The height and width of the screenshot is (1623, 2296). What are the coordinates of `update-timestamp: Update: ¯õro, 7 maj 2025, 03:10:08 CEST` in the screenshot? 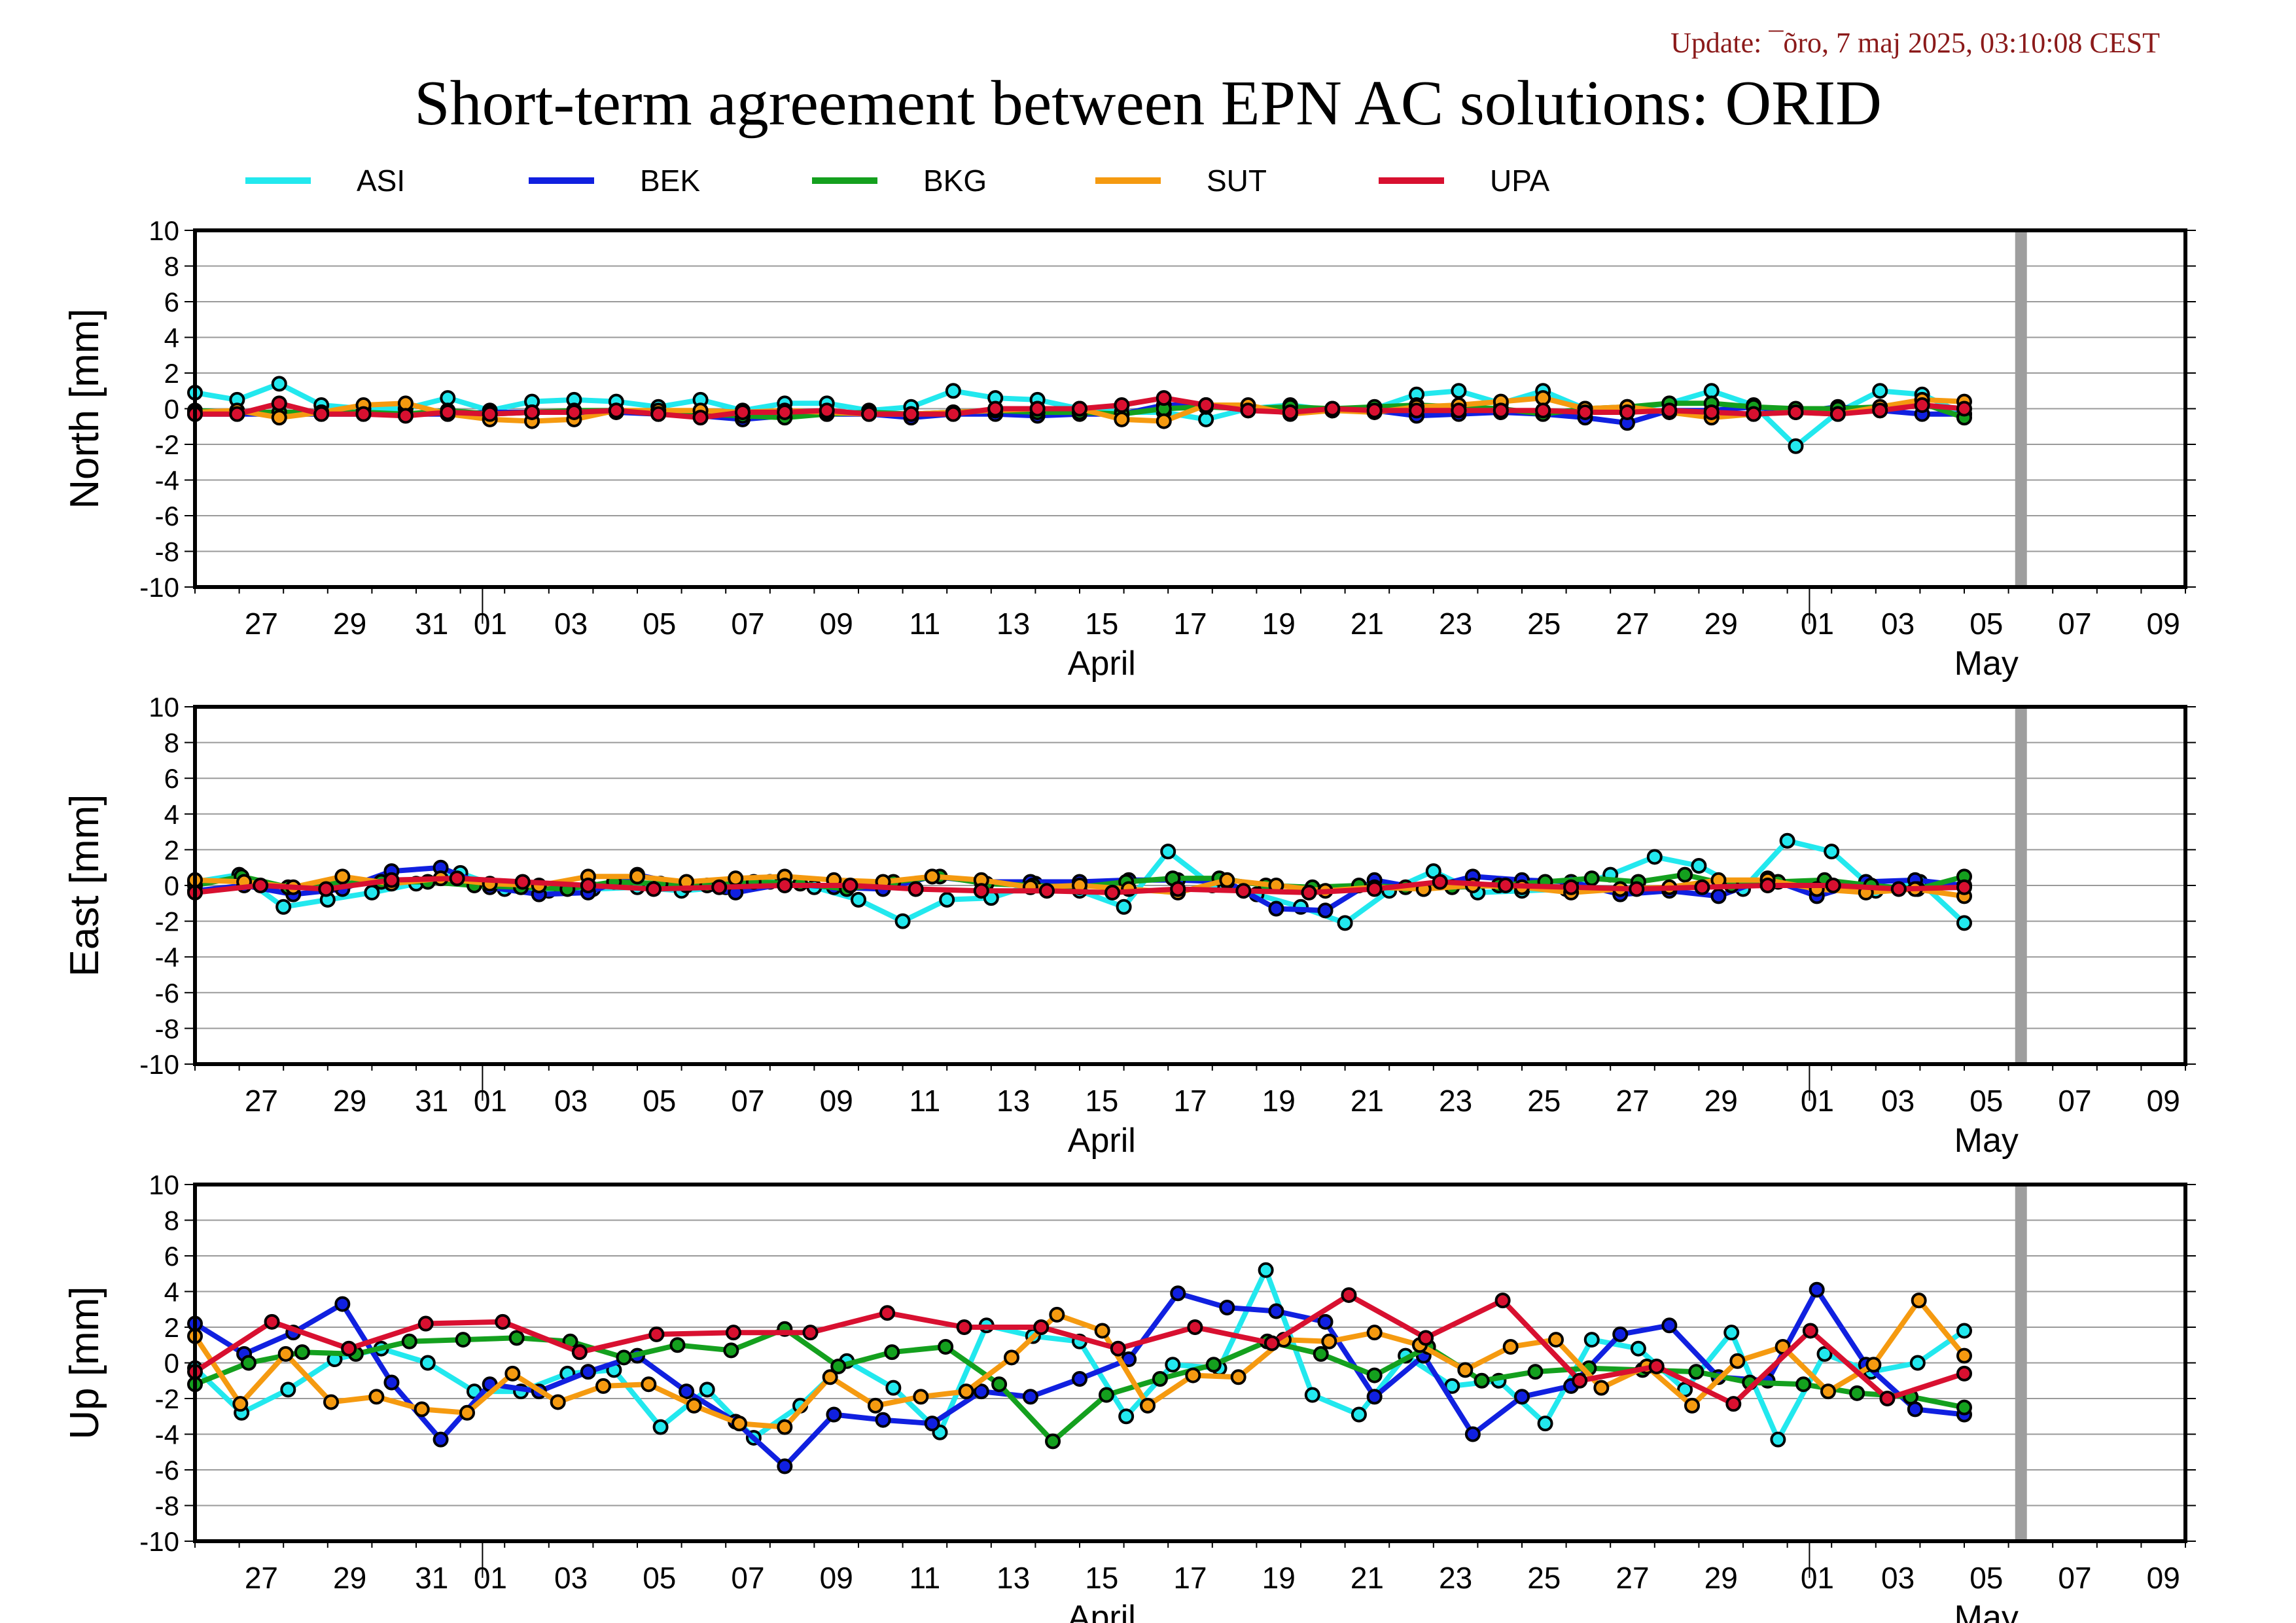 It's located at (1915, 43).